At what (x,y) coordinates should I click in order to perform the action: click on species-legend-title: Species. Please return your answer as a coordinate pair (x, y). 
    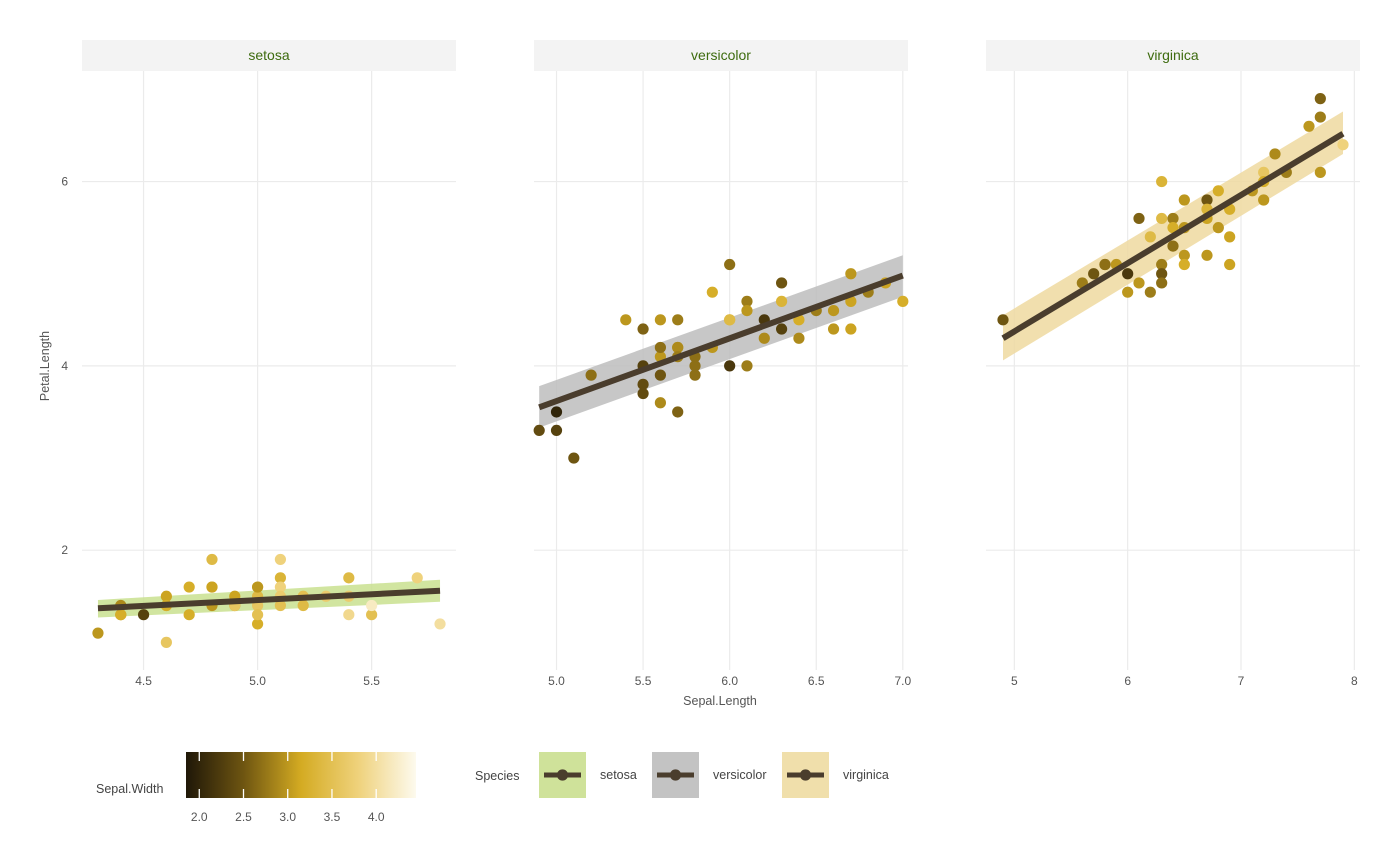
    Looking at the image, I should click on (497, 776).